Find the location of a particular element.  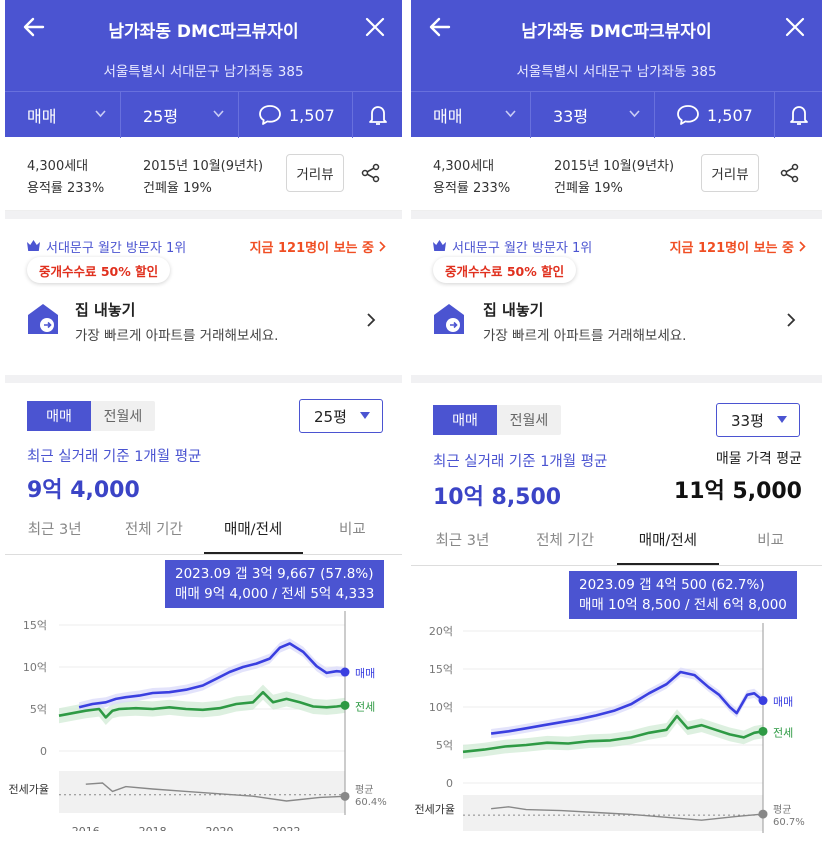

size-dropdown: 25평 is located at coordinates (180, 115).